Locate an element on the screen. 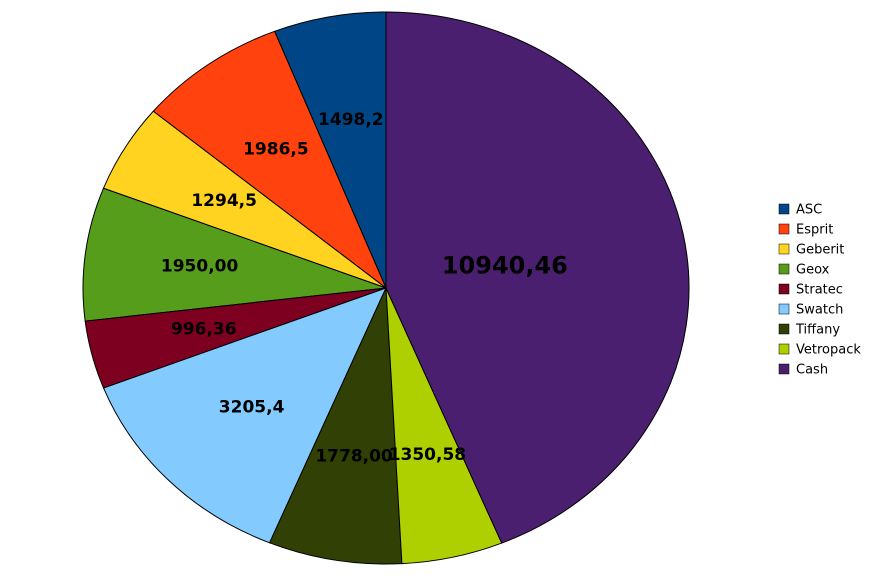  legend-label: Geox is located at coordinates (813, 270).